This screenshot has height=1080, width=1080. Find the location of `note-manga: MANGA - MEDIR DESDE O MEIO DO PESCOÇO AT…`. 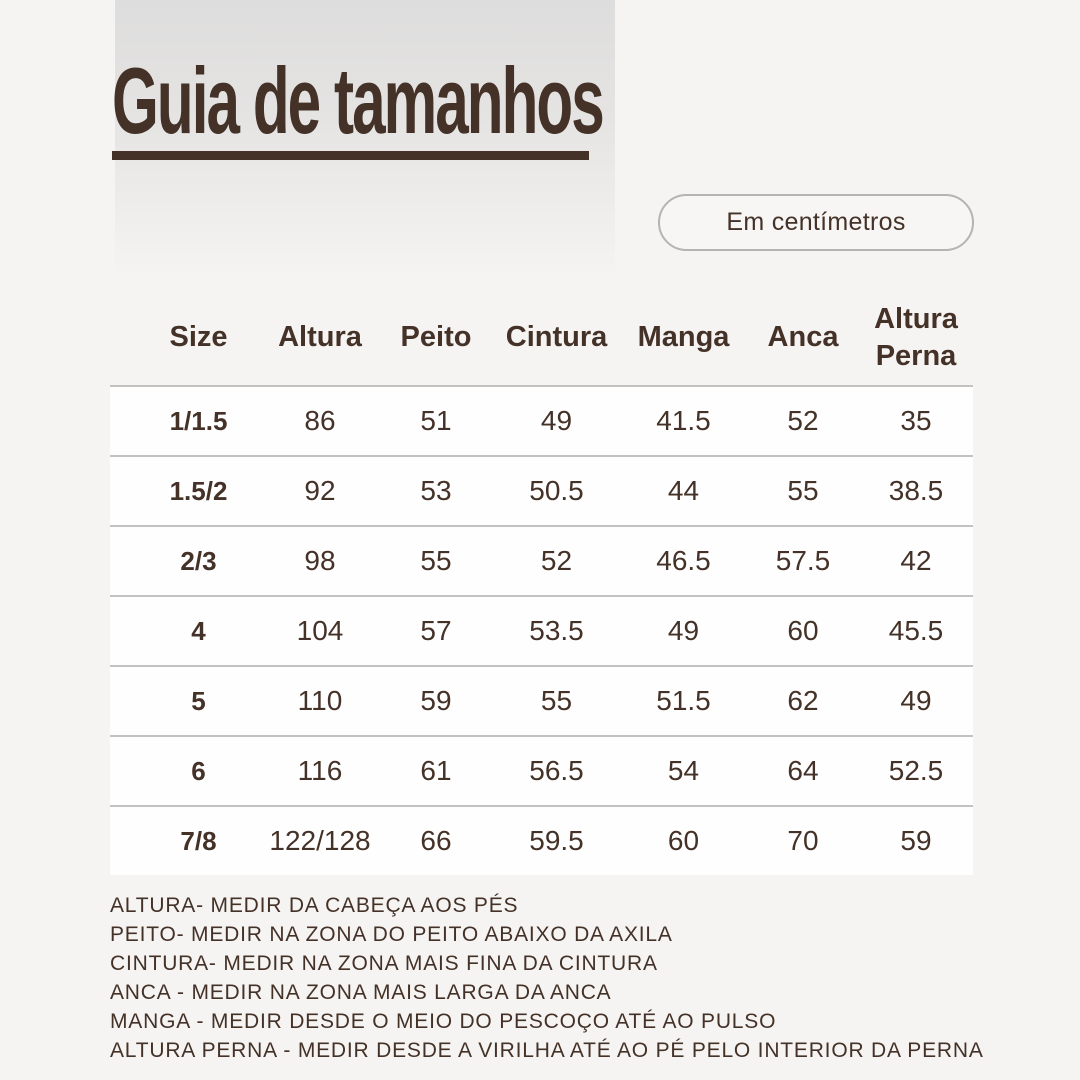

note-manga: MANGA - MEDIR DESDE O MEIO DO PESCOÇO AT… is located at coordinates (443, 1021).